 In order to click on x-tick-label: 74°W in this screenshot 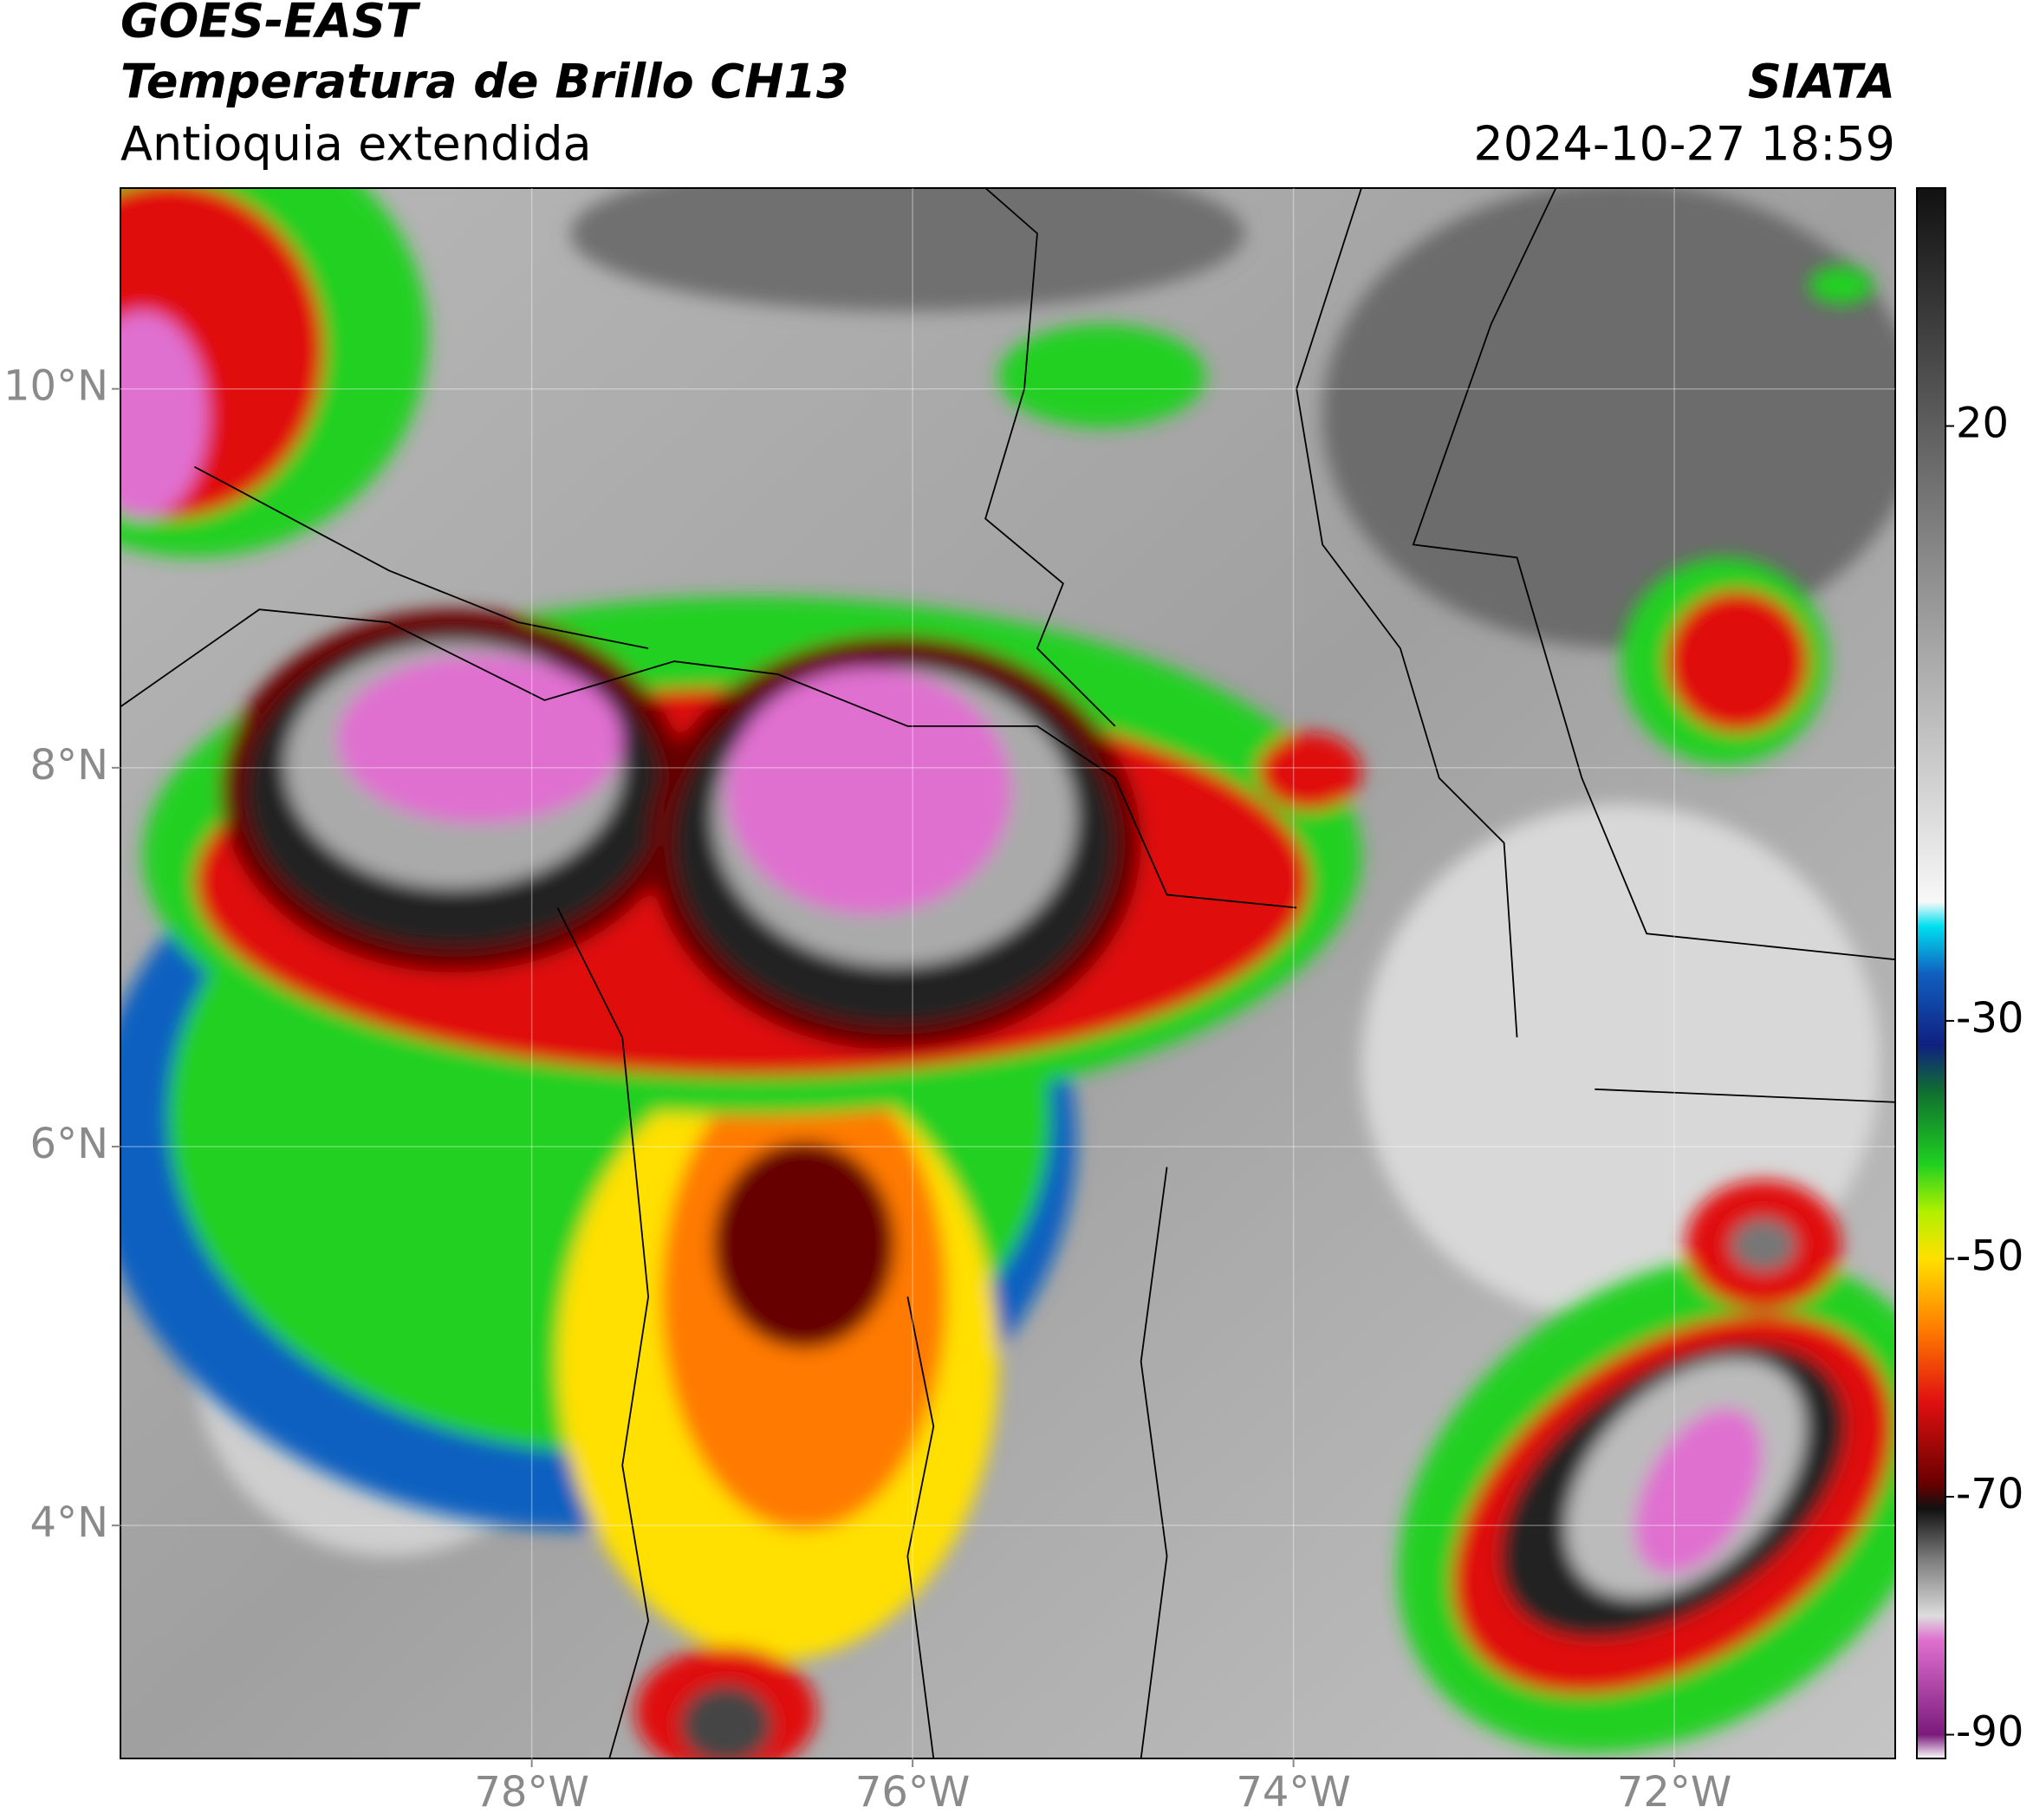, I will do `click(1293, 1792)`.